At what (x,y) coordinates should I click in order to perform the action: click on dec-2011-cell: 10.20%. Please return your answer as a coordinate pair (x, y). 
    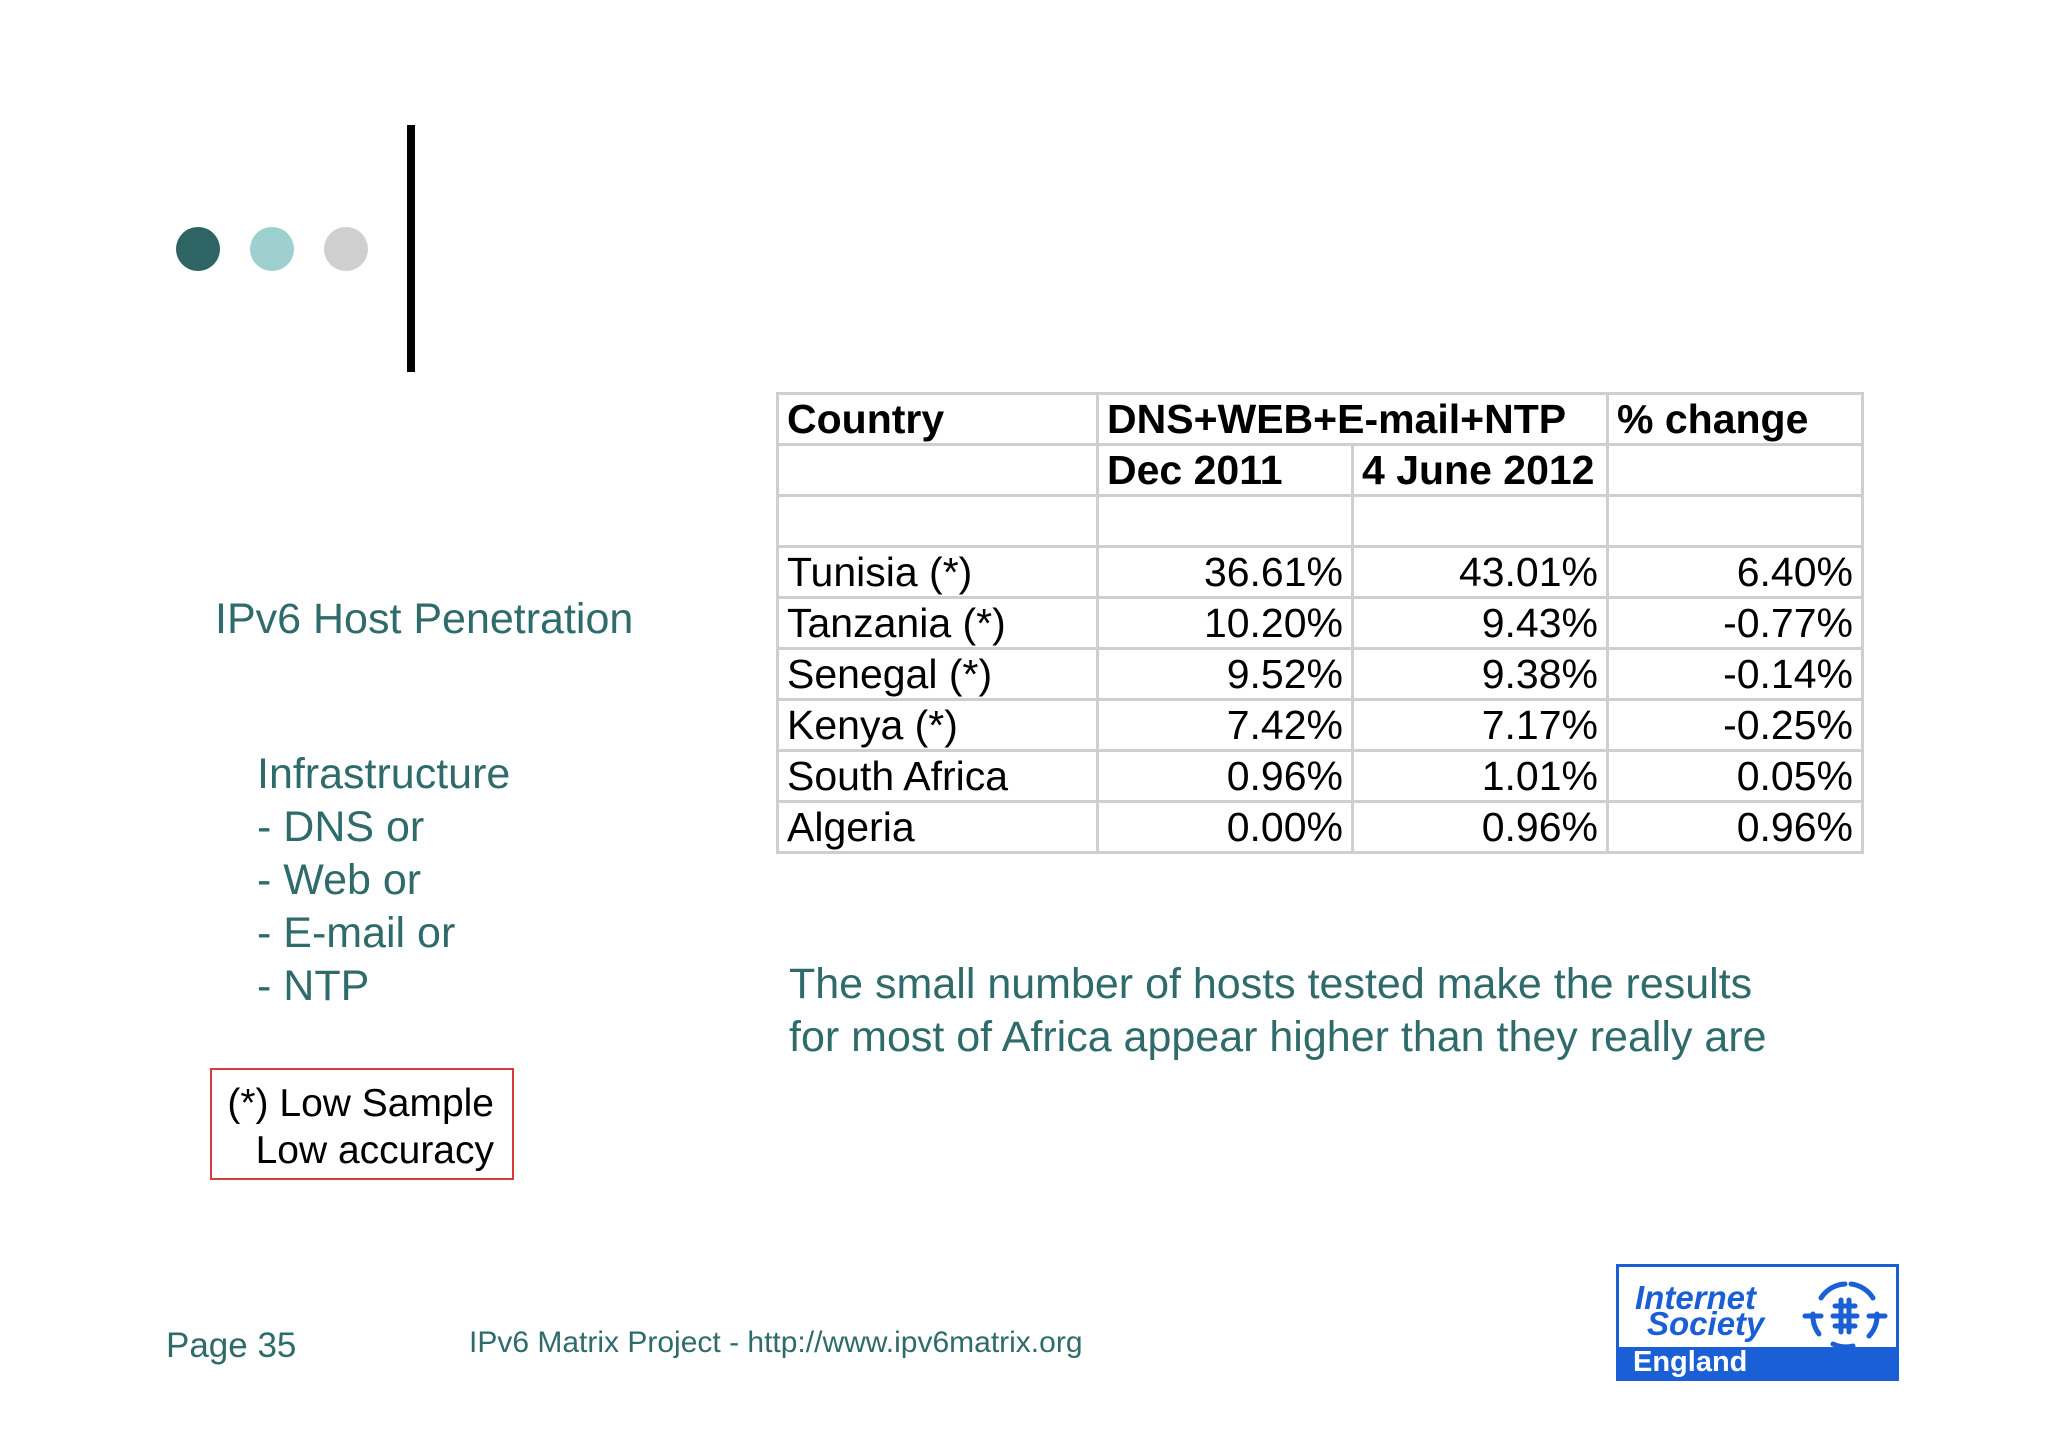
    Looking at the image, I should click on (1225, 623).